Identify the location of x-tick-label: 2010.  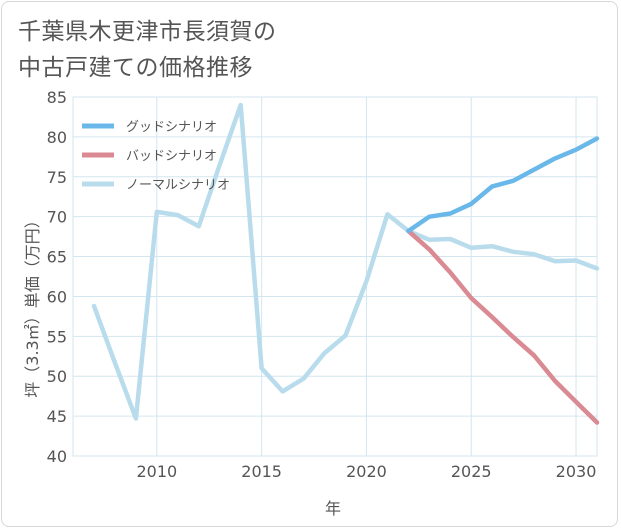
(156, 471).